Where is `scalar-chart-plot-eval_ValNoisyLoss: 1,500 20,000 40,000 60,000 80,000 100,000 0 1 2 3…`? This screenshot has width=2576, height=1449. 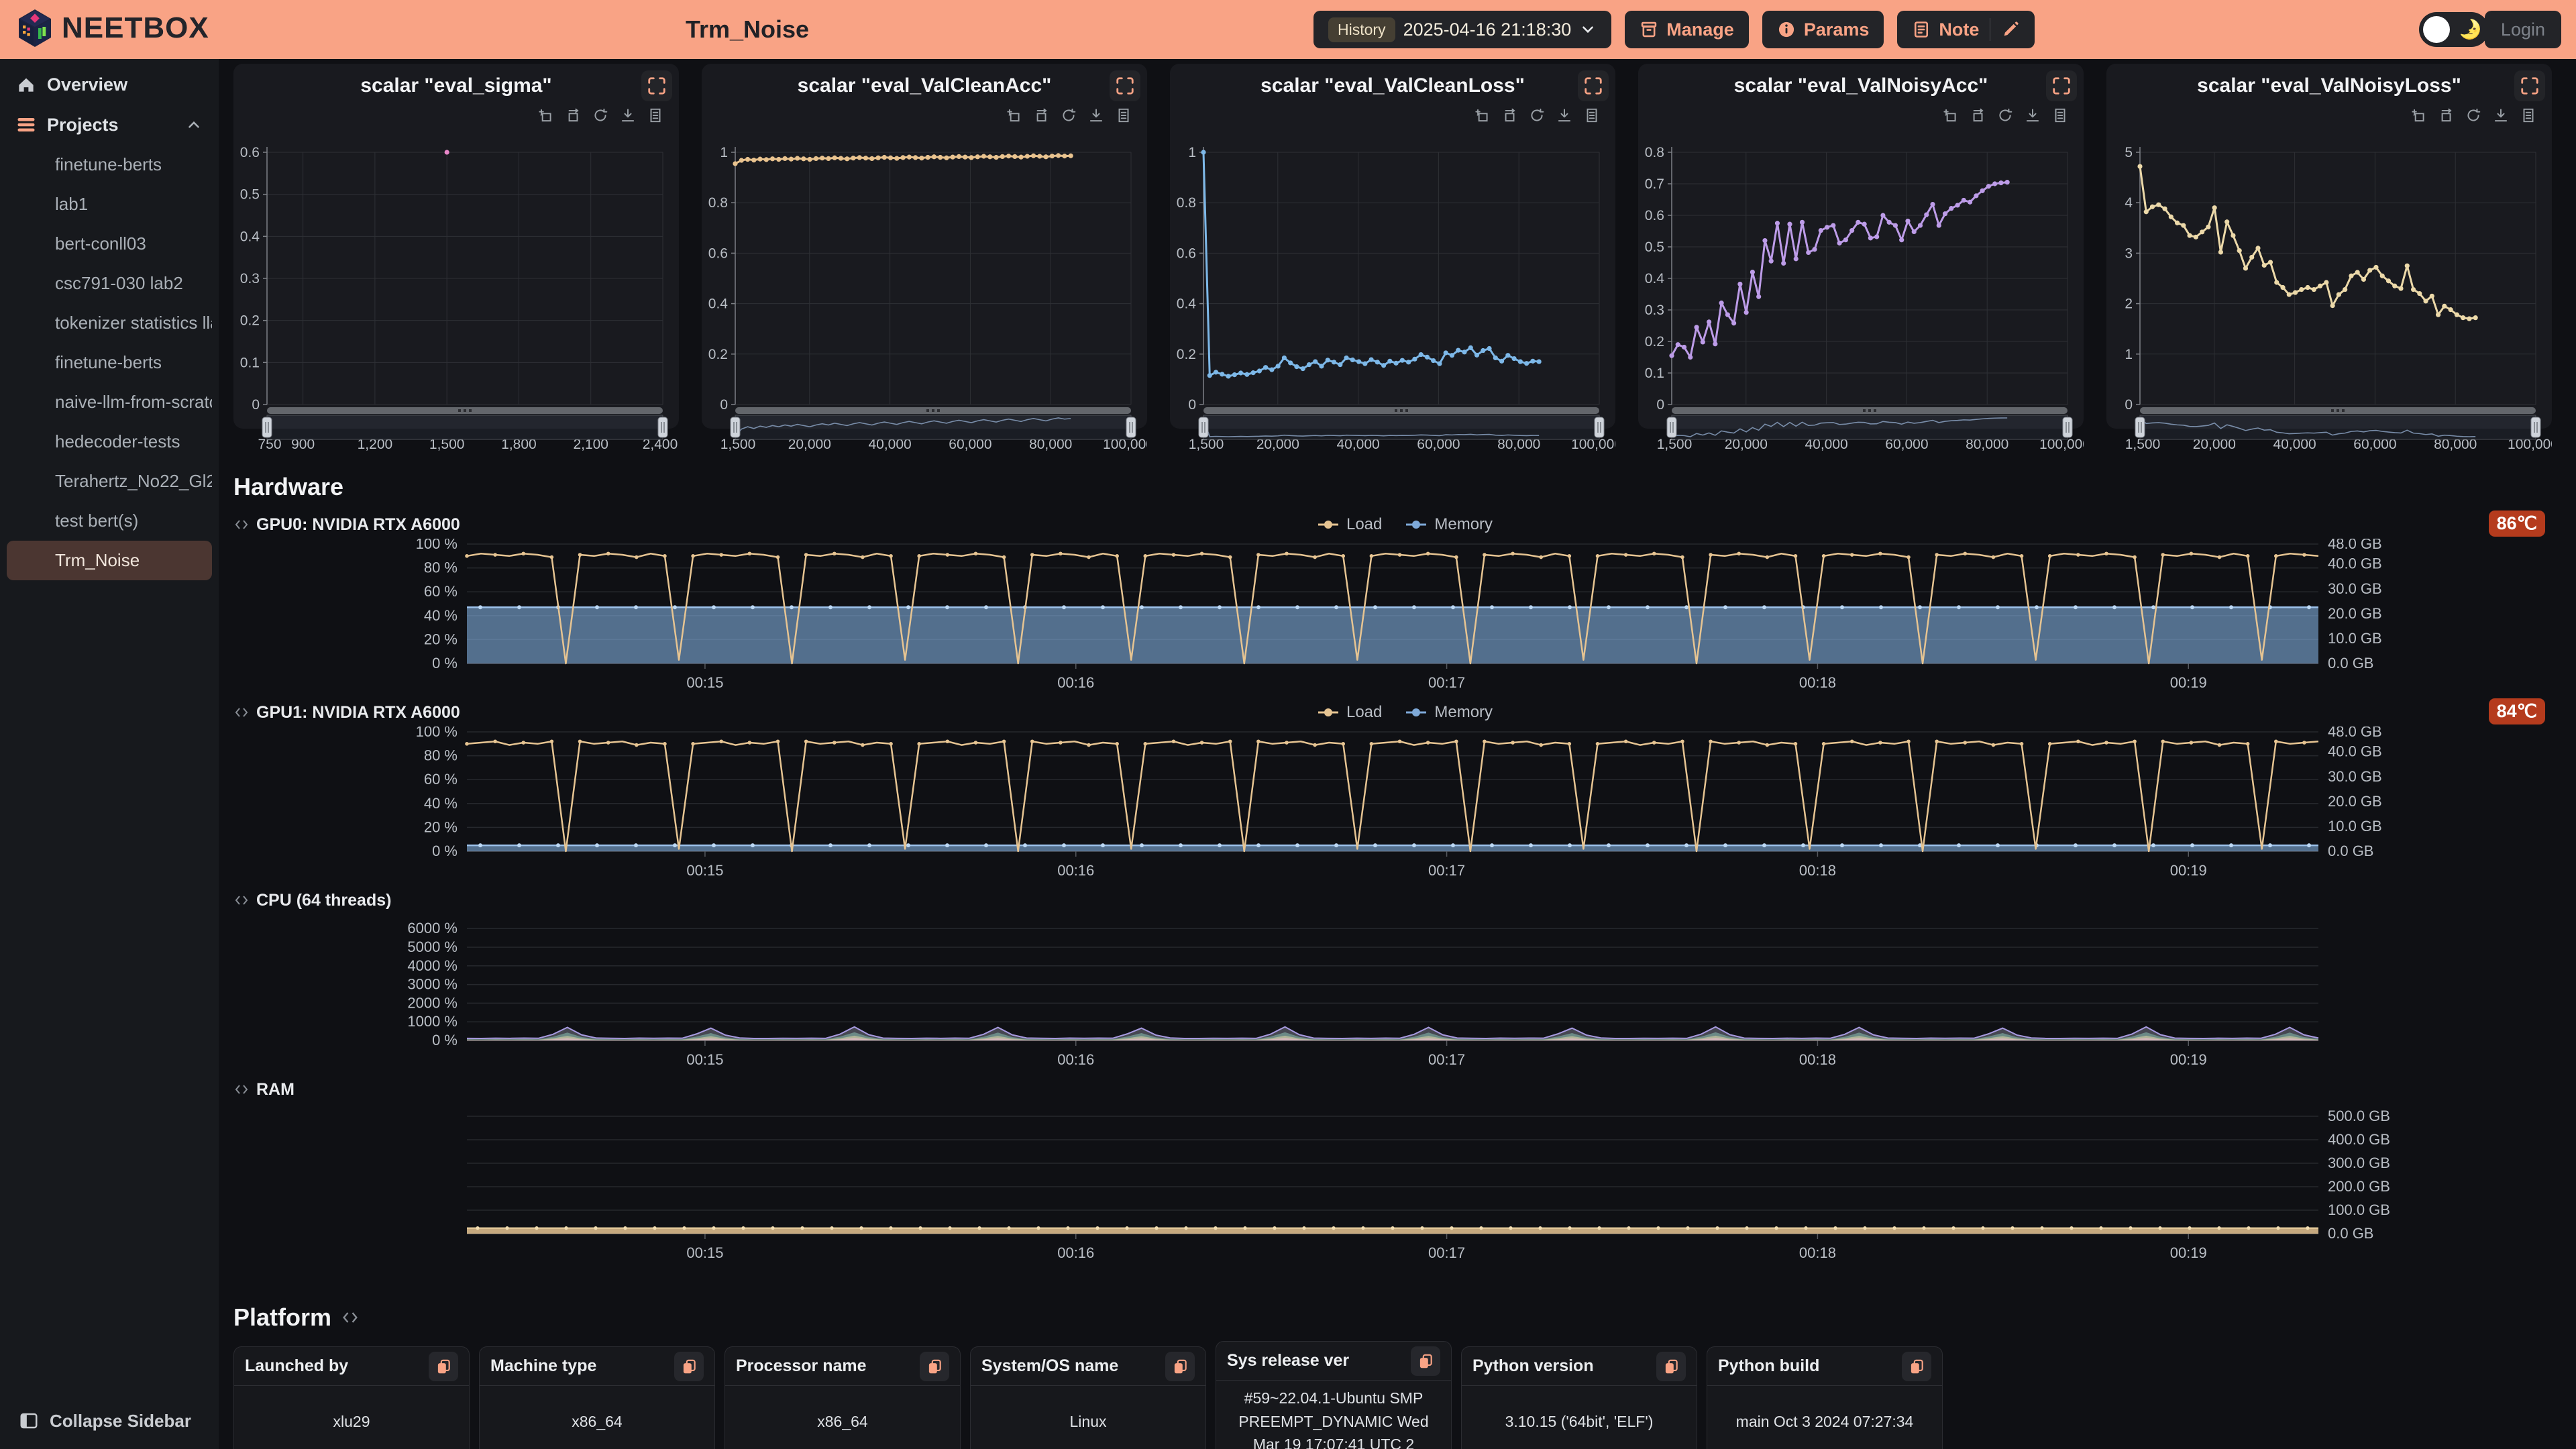
scalar-chart-plot-eval_ValNoisyLoss: 1,500 20,000 40,000 60,000 80,000 100,000 0 1 2 3… is located at coordinates (2329, 299).